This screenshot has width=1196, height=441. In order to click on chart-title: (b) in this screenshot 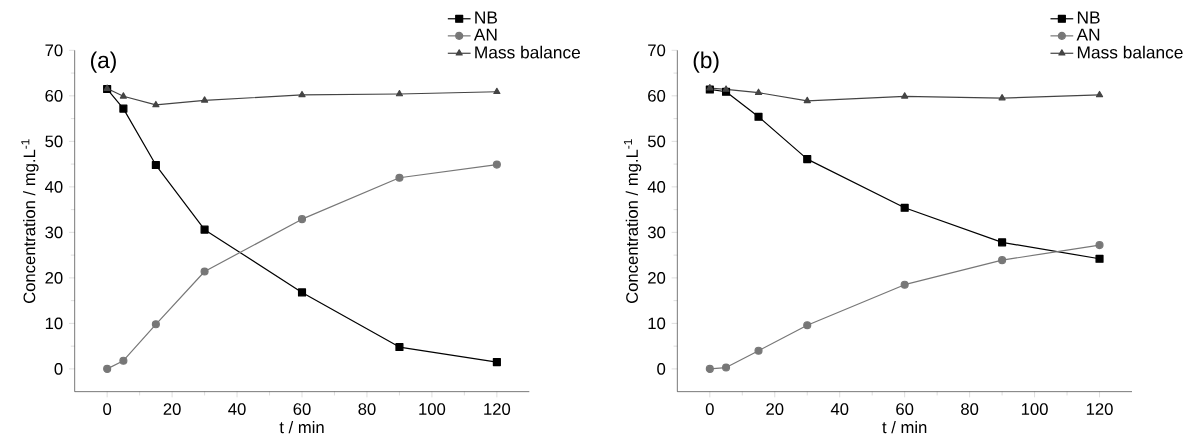, I will do `click(706, 62)`.